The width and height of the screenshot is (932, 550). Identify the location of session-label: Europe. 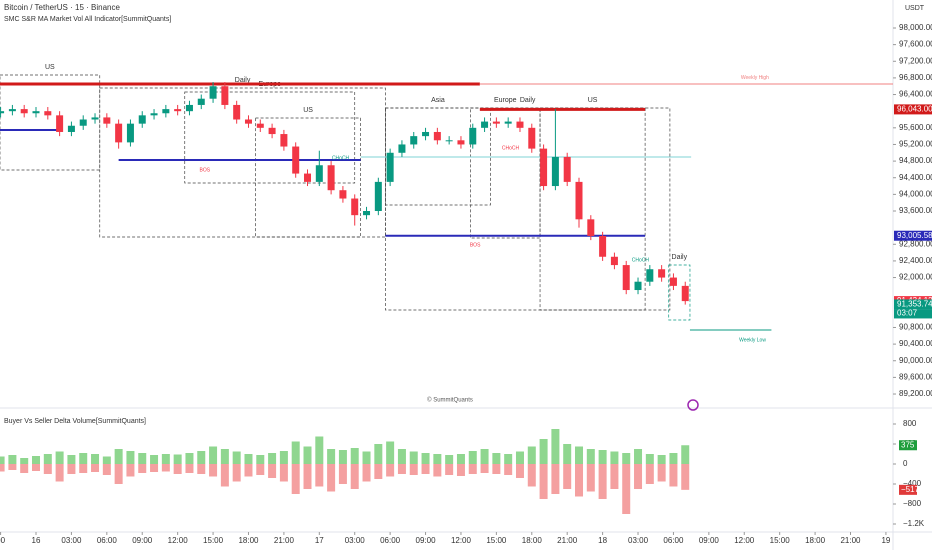
(505, 100).